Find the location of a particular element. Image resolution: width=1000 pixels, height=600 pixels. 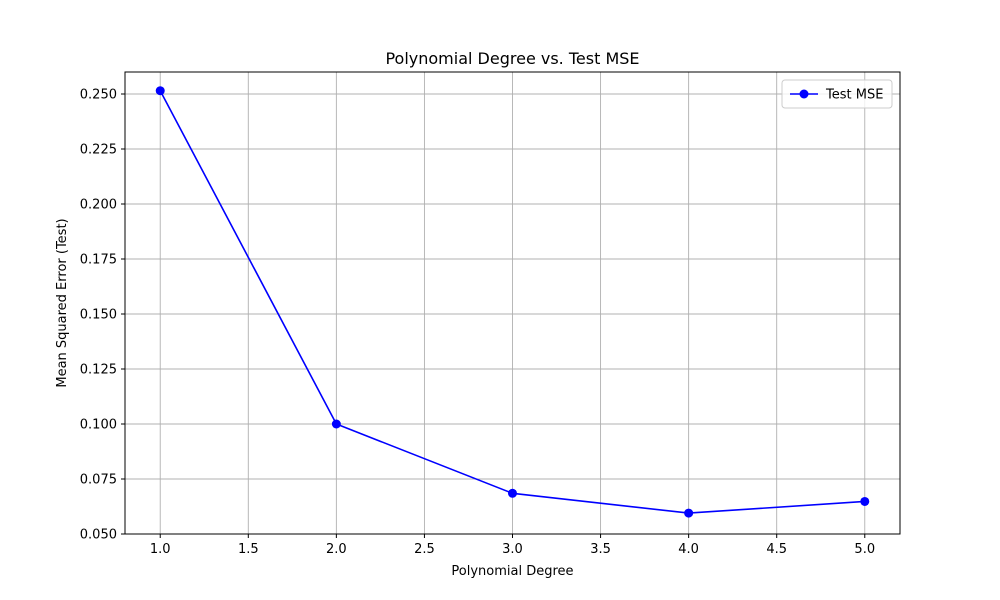

x-tick-label: 3.0 is located at coordinates (512, 549).